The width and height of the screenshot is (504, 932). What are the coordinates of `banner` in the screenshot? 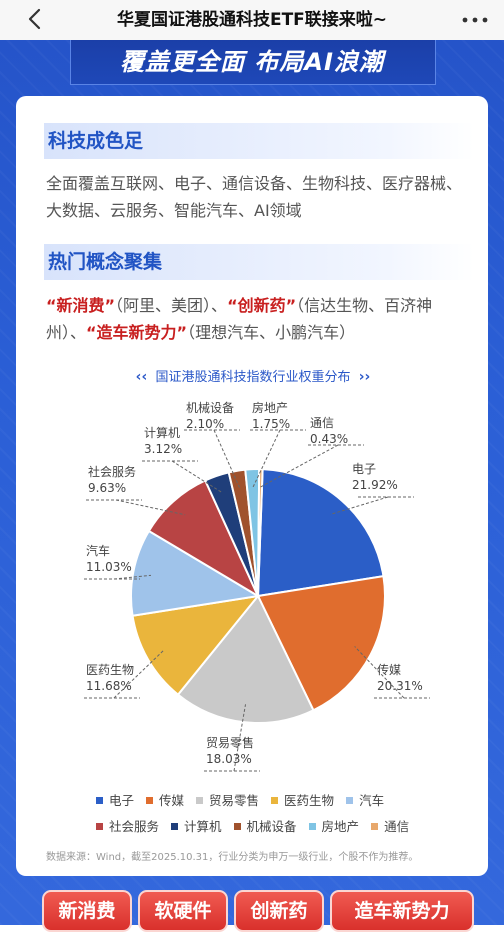 It's located at (253, 62).